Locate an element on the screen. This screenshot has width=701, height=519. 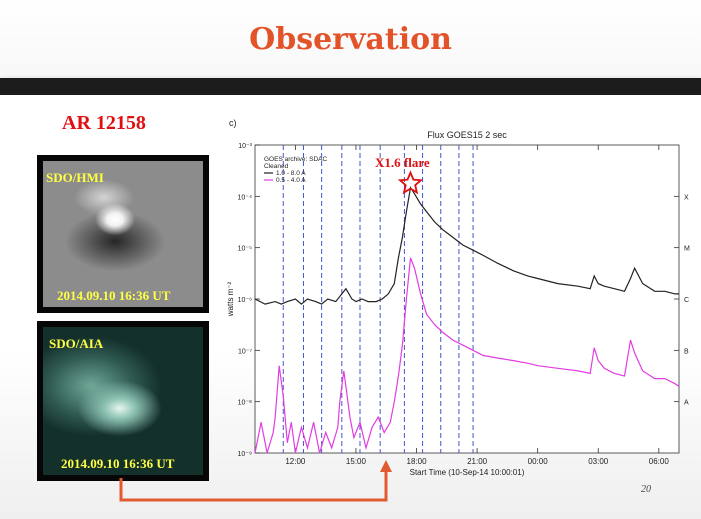
title-divider-bar is located at coordinates (350, 86).